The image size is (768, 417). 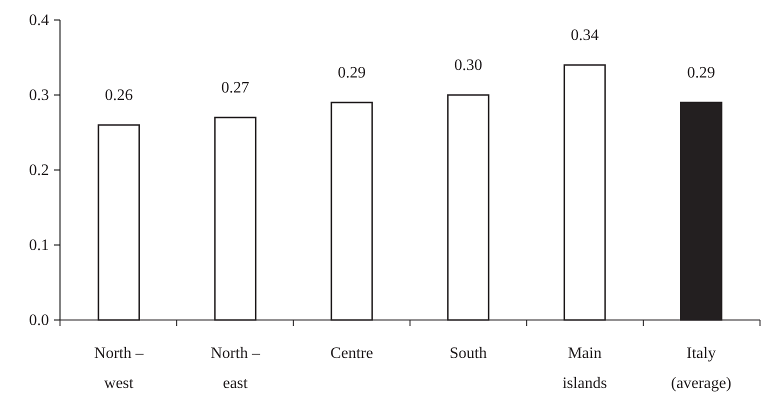 I want to click on data-label: 0.27, so click(x=235, y=88).